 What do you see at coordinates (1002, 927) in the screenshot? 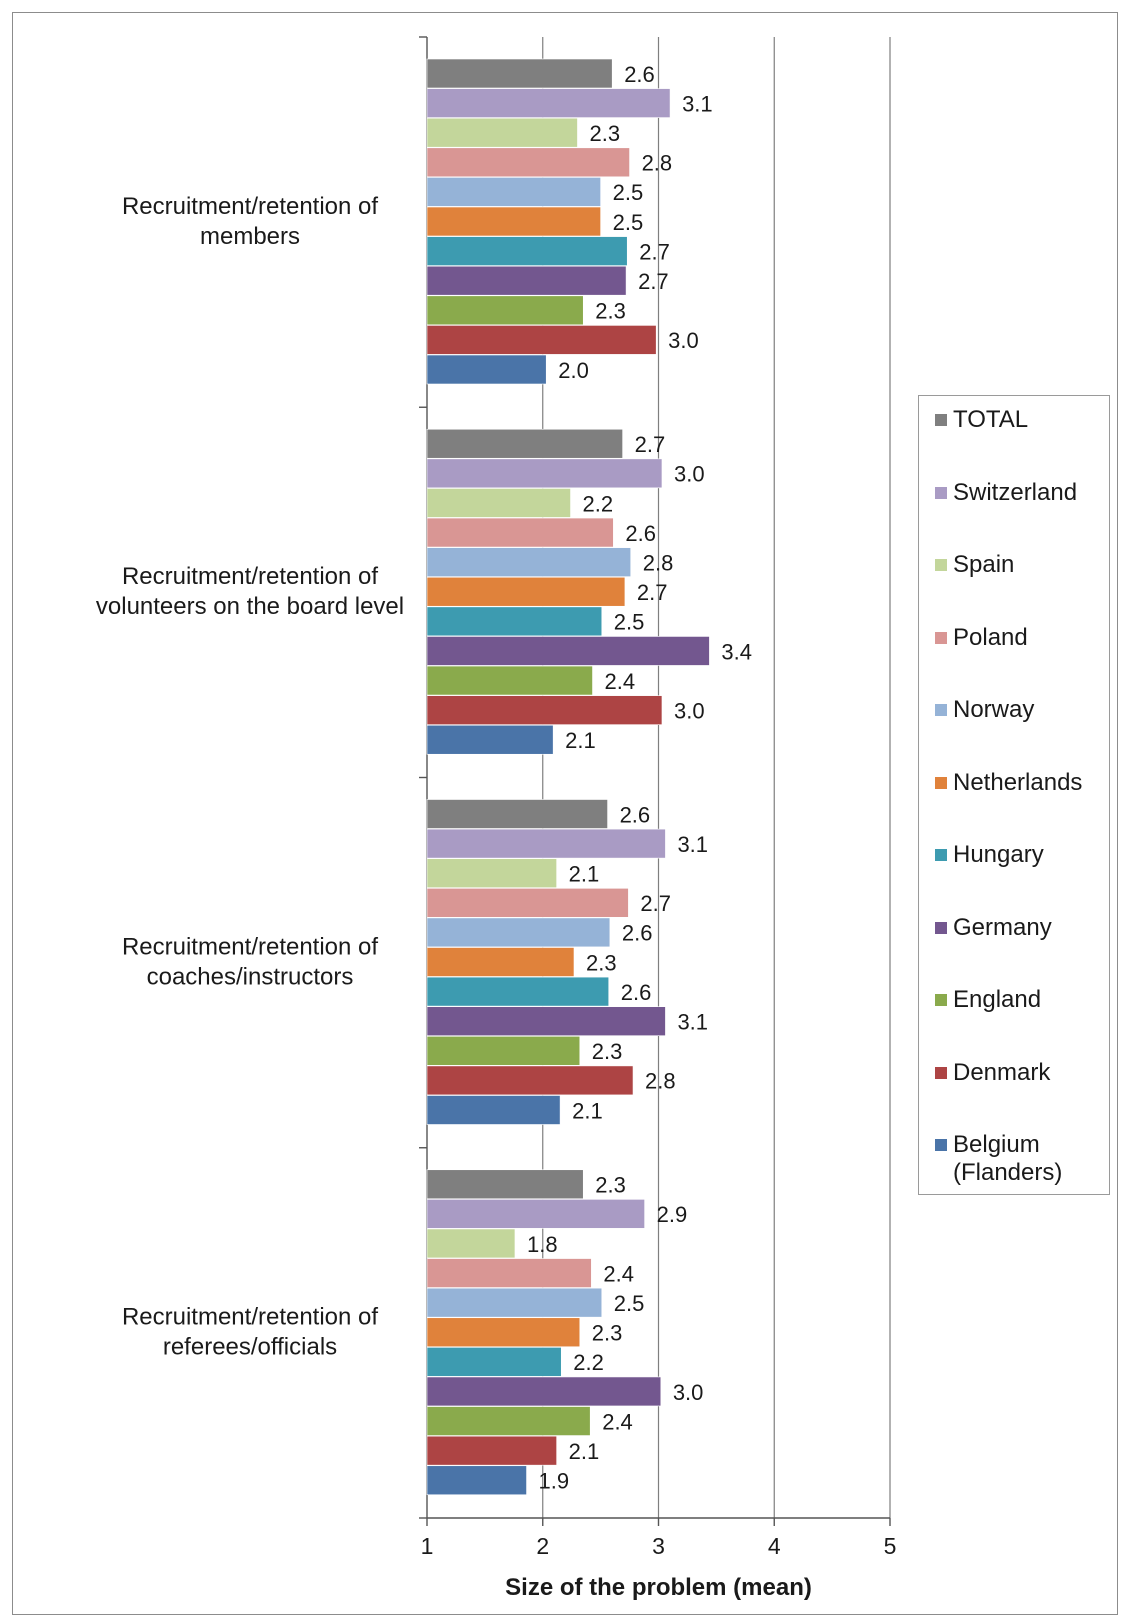
I see `legend-label: Germany` at bounding box center [1002, 927].